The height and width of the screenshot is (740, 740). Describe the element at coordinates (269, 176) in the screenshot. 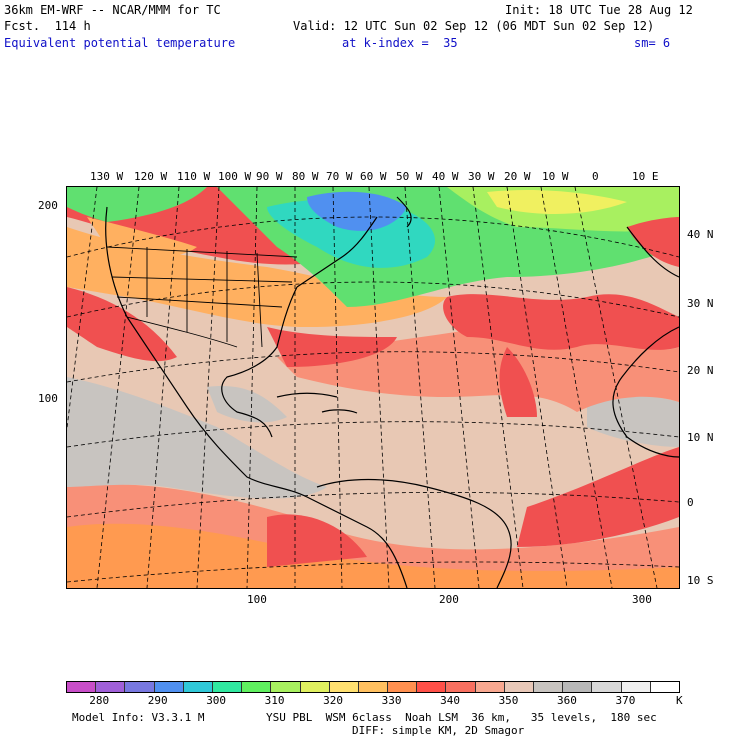

I see `lon-label-4: 90 W` at that location.